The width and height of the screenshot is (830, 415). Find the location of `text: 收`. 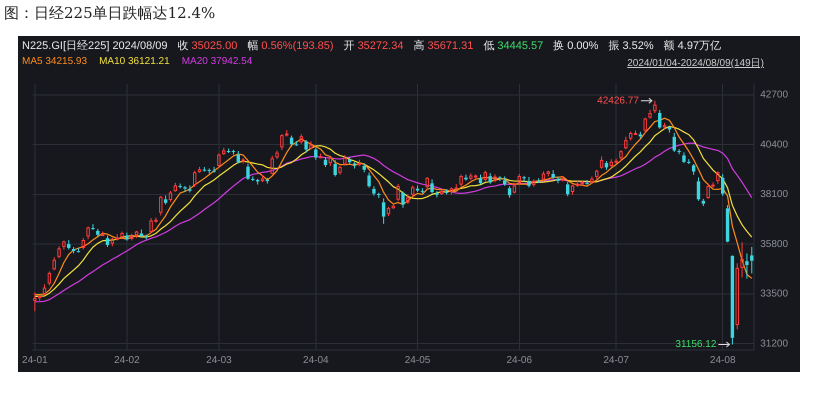

text: 收 is located at coordinates (183, 46).